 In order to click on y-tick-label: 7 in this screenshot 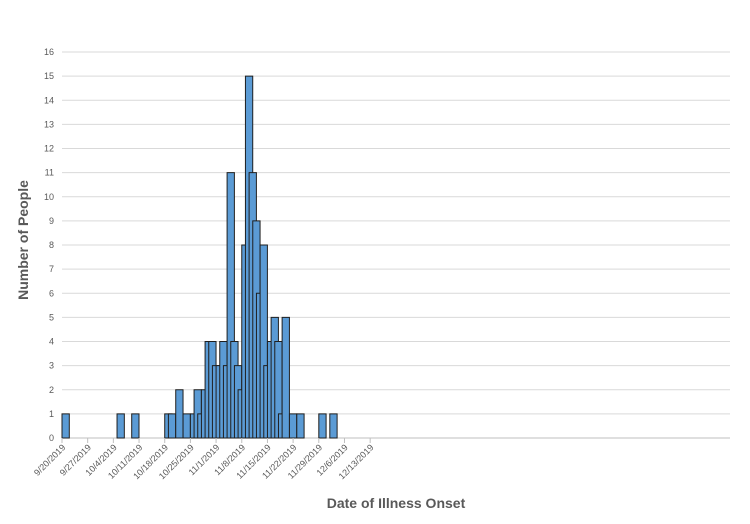, I will do `click(51, 269)`.